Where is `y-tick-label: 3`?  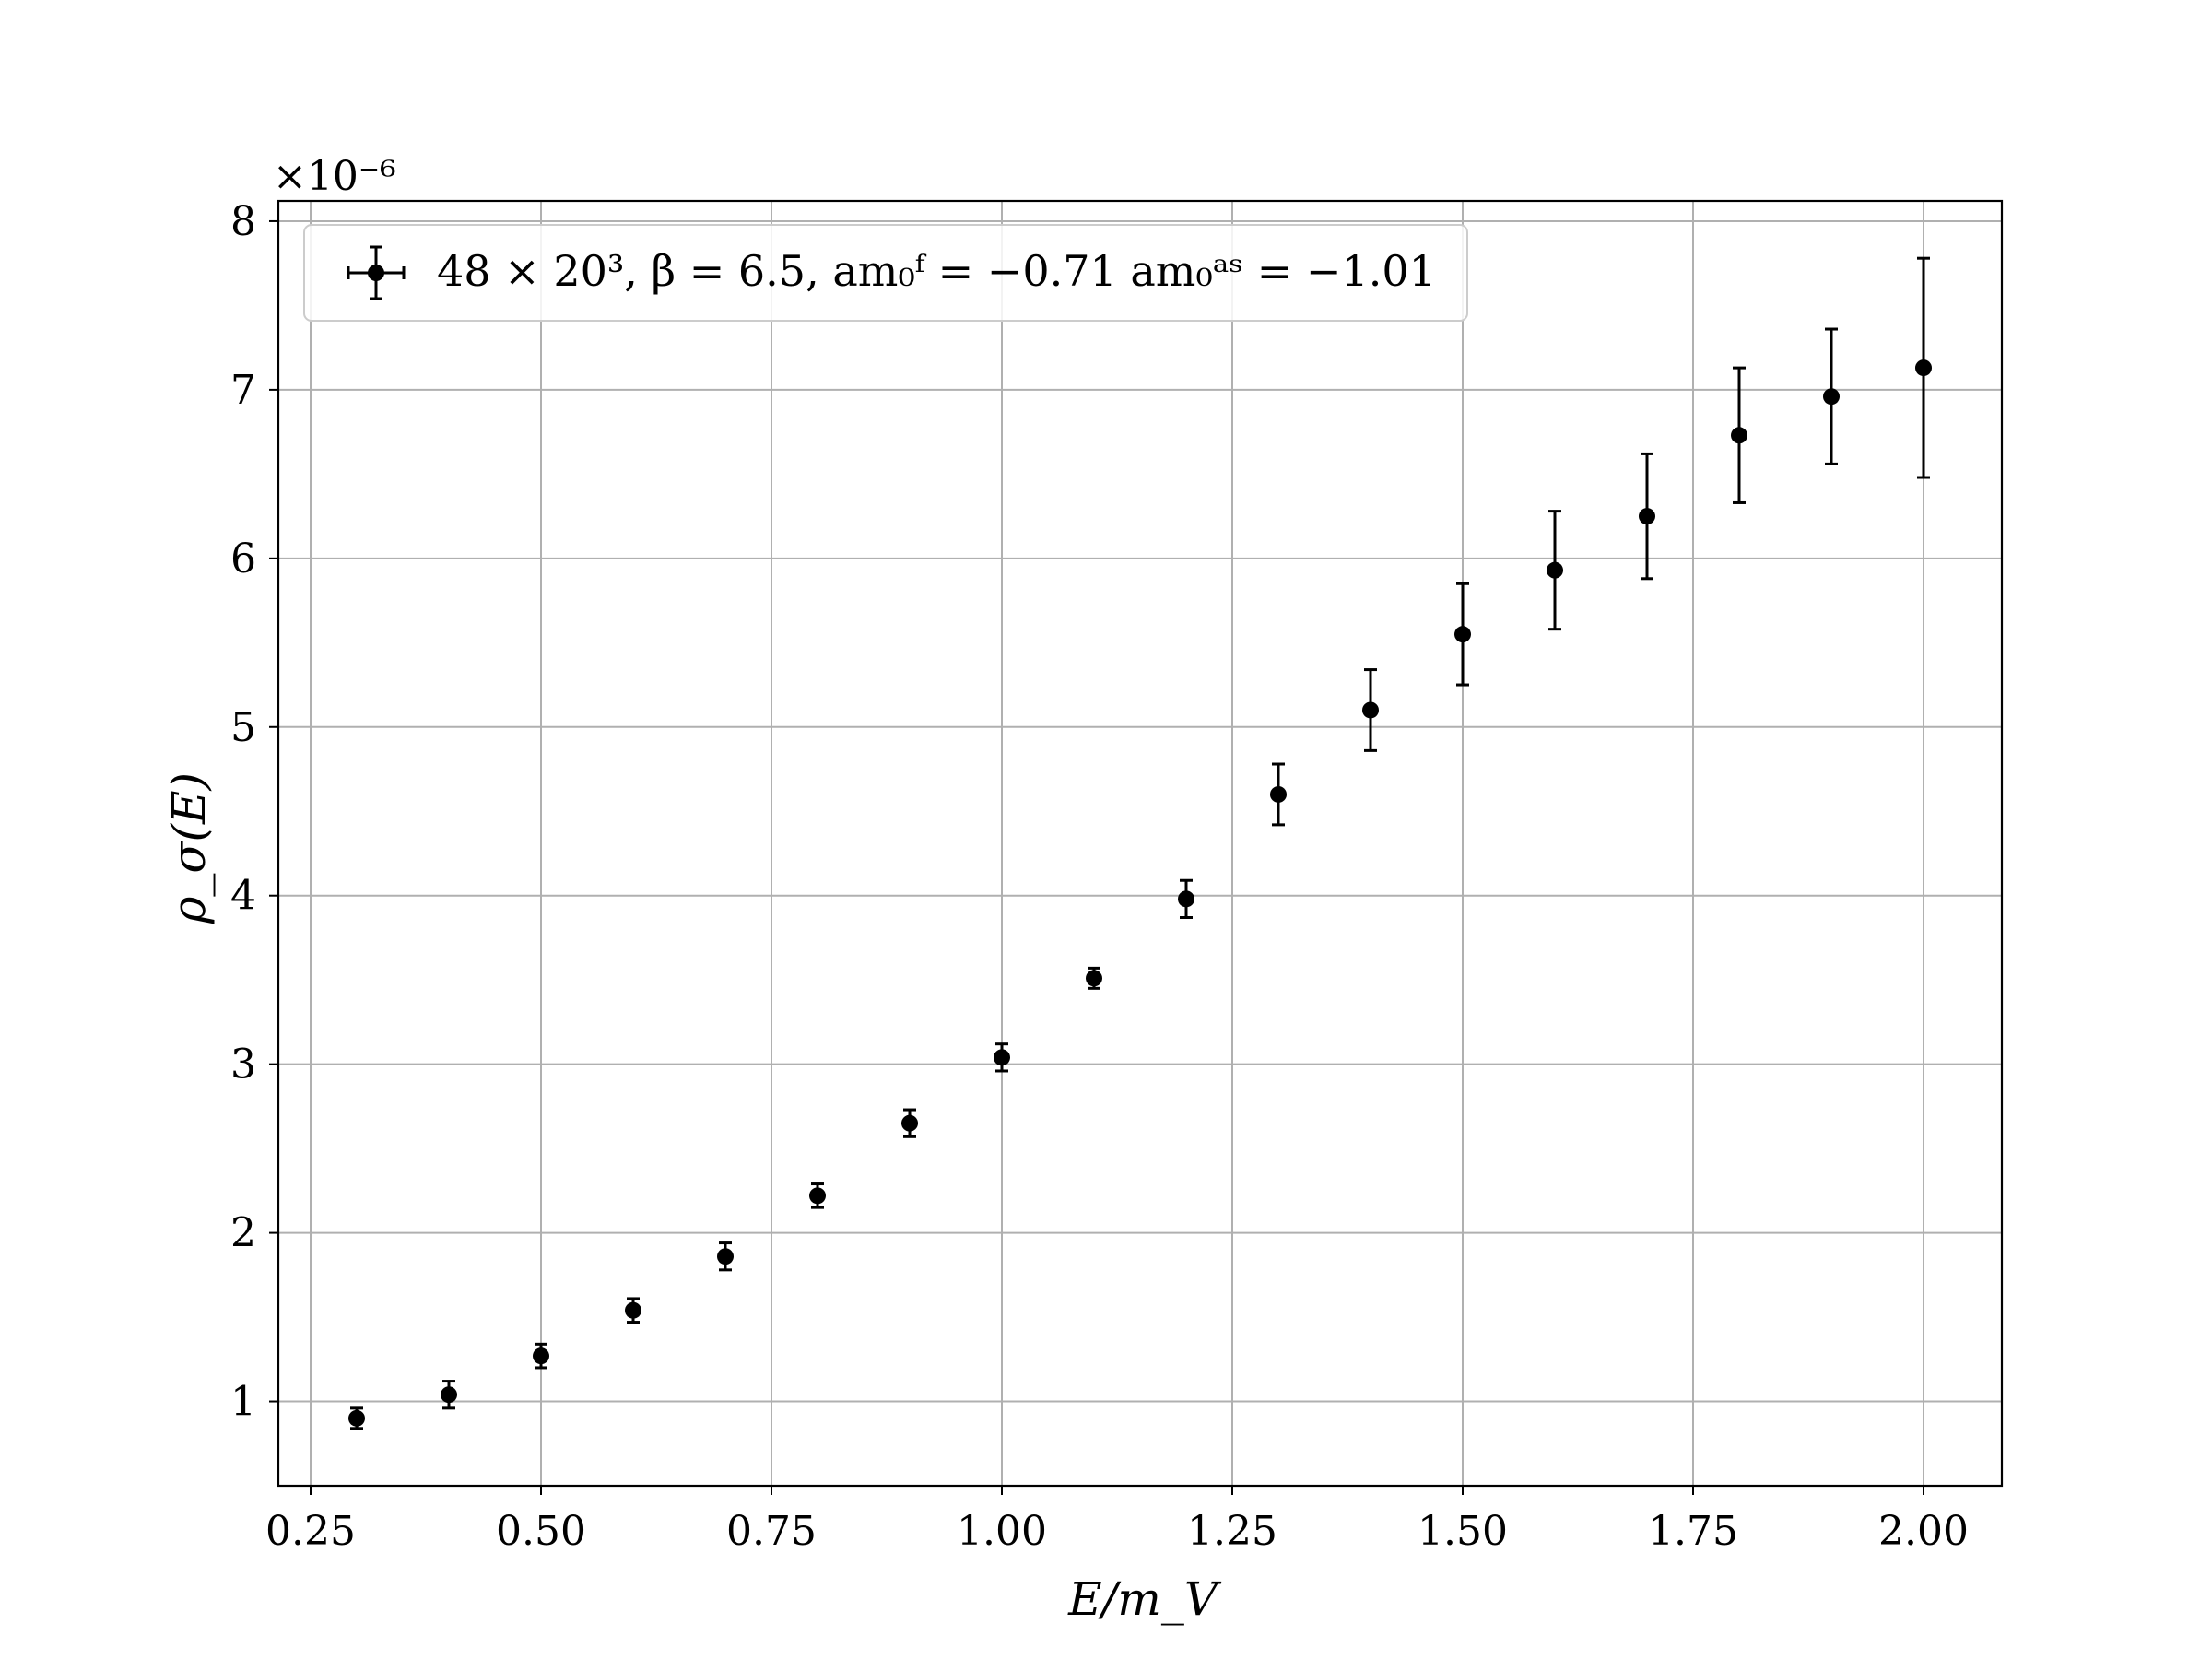
y-tick-label: 3 is located at coordinates (243, 1064).